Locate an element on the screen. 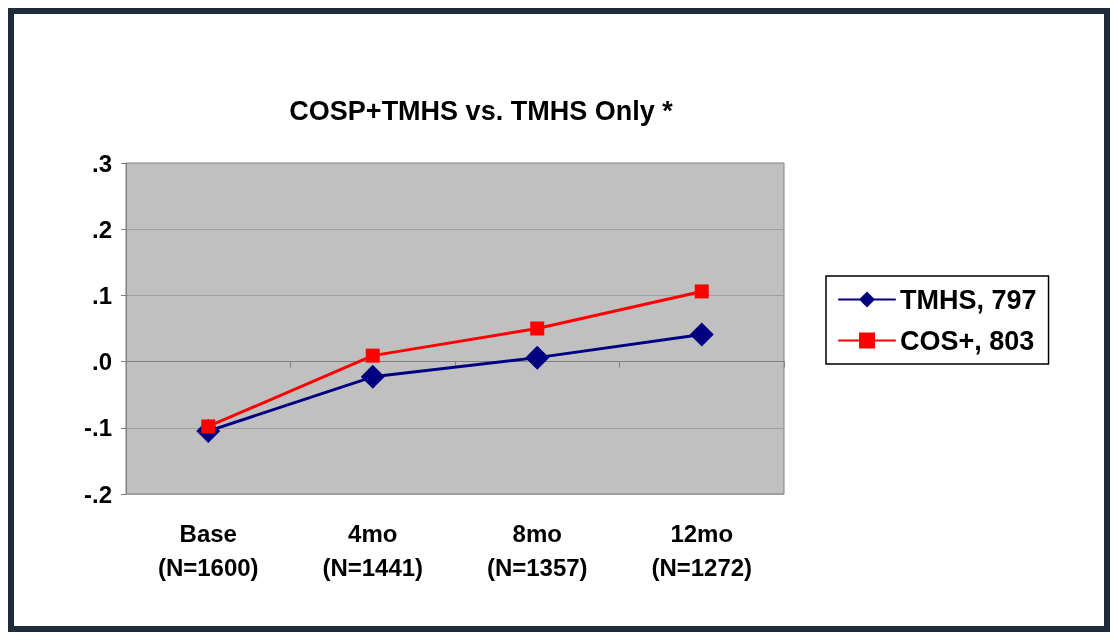 The width and height of the screenshot is (1118, 640). chart-title: COSP+TMHS vs. TMHS Only * is located at coordinates (481, 110).